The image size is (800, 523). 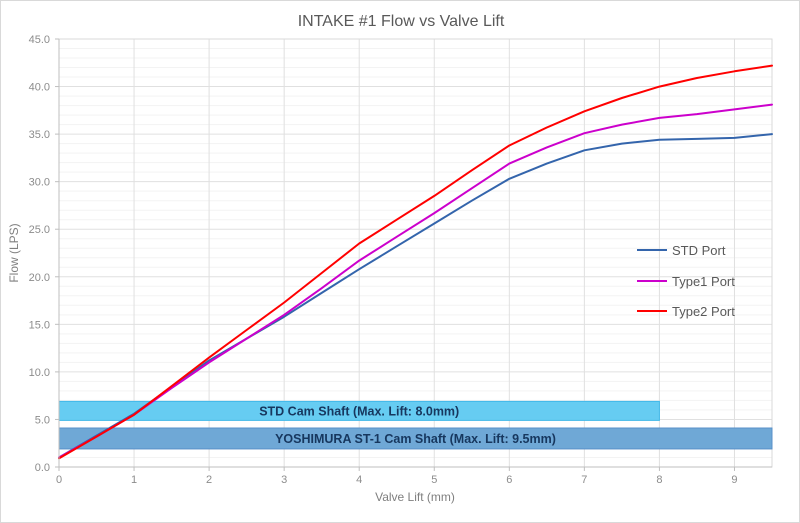 What do you see at coordinates (39, 373) in the screenshot?
I see `y-tick-label: 10.0` at bounding box center [39, 373].